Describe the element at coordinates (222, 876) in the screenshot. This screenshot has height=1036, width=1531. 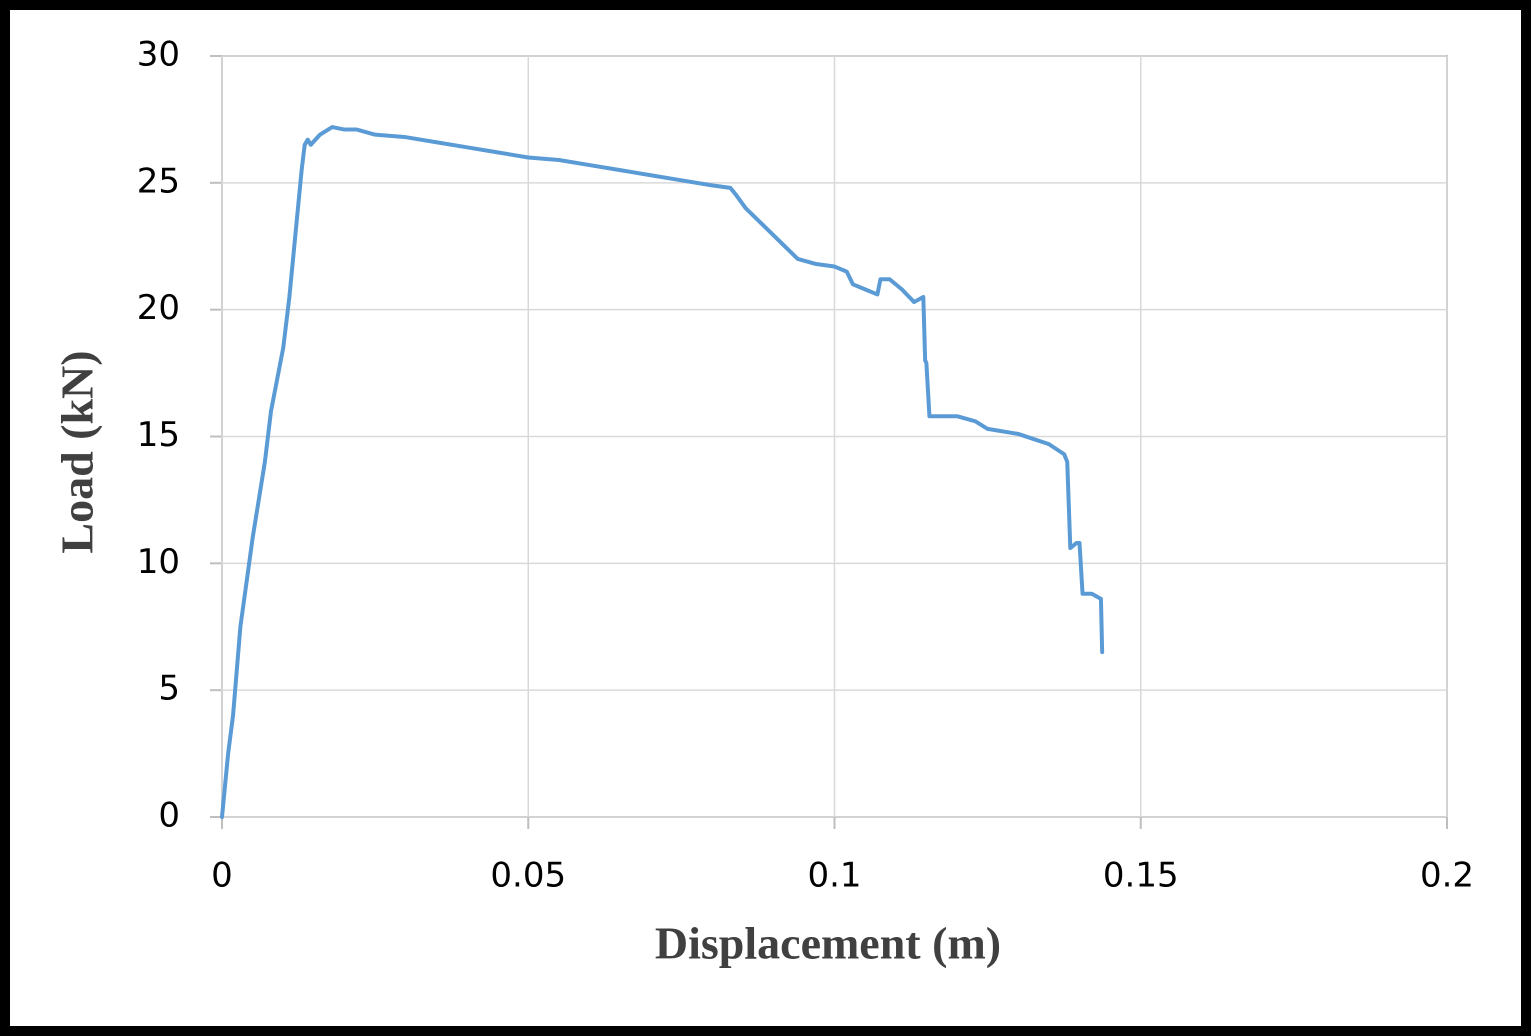
I see `x-tick-label: 0` at that location.